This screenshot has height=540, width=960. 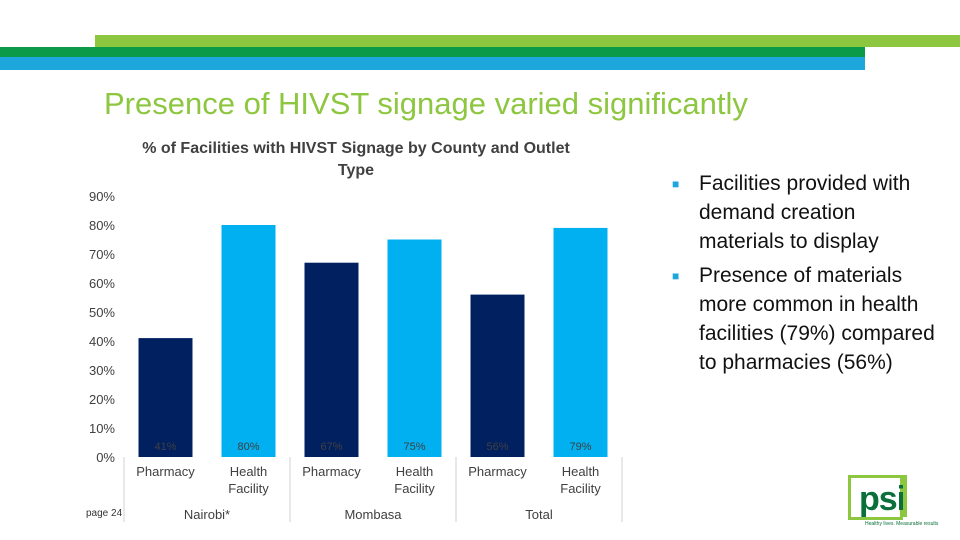 I want to click on data-label: 56%, so click(x=497, y=447).